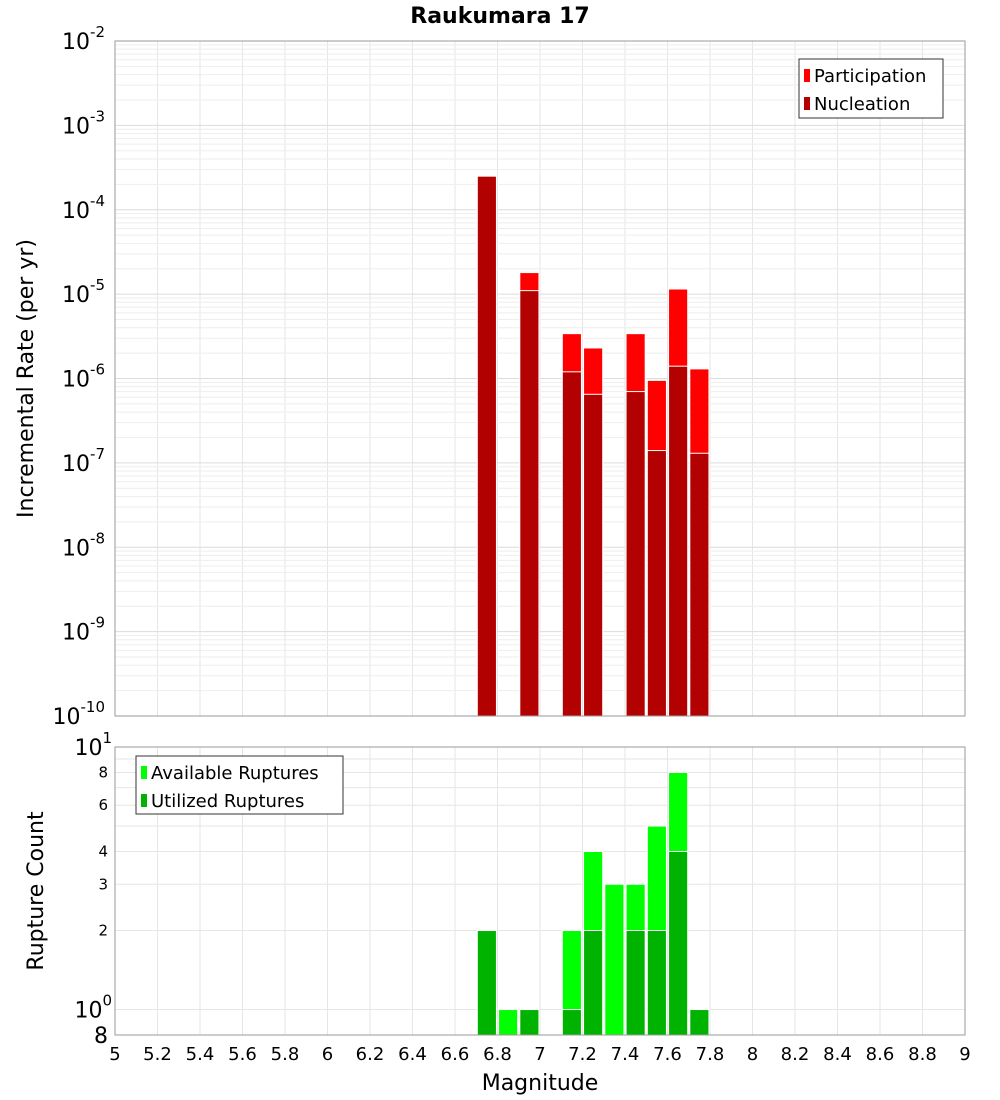 The image size is (1000, 1100). Describe the element at coordinates (26, 378) in the screenshot. I see `rate-y-axis-label: Incremental Rate (per yr)` at that location.